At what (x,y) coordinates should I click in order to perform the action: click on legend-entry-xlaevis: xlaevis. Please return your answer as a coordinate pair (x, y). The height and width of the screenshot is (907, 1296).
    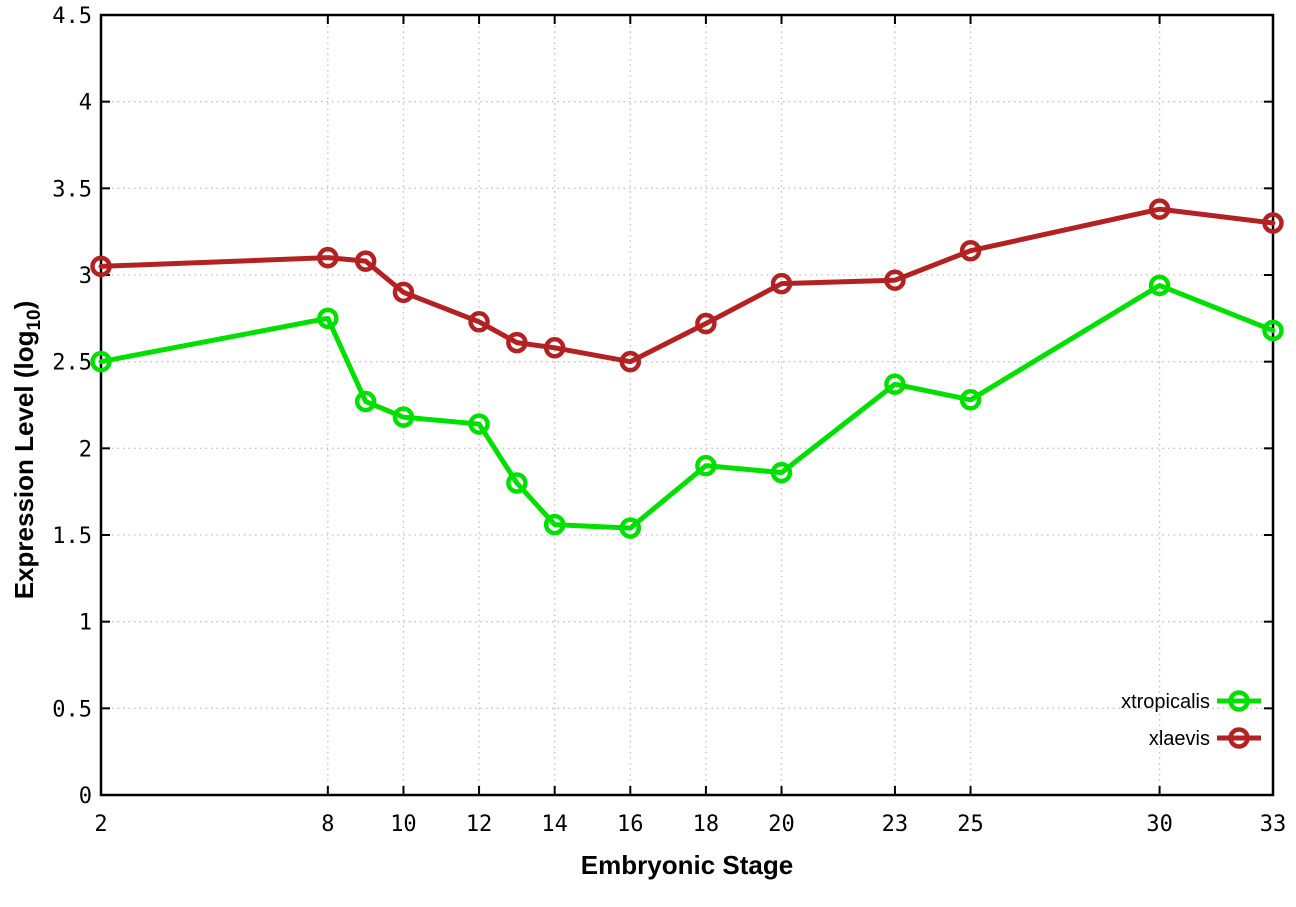
    Looking at the image, I should click on (1205, 738).